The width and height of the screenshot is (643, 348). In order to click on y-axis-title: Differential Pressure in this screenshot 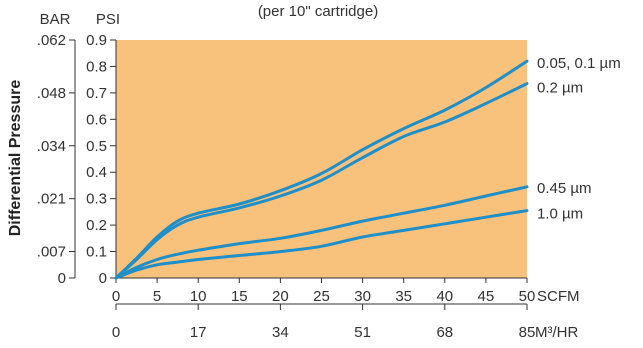, I will do `click(15, 158)`.